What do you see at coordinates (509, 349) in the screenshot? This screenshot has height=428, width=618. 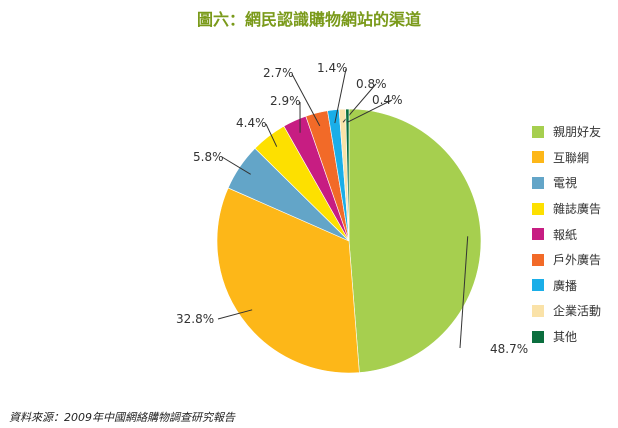 I see `data-label-1: 48.7%` at bounding box center [509, 349].